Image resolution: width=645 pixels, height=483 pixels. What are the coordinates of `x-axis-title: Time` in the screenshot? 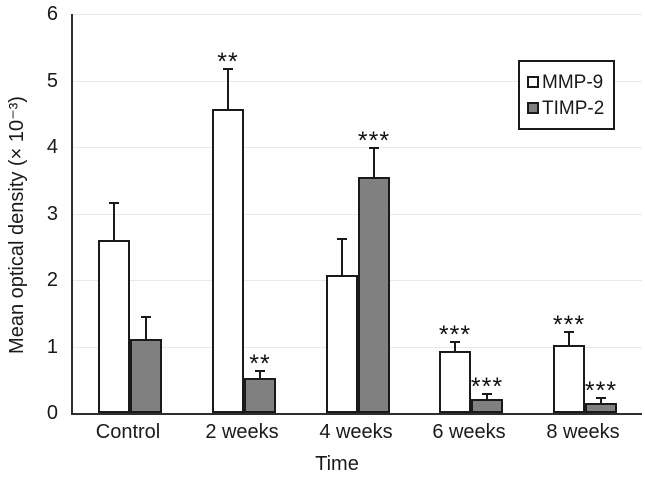 It's located at (337, 464).